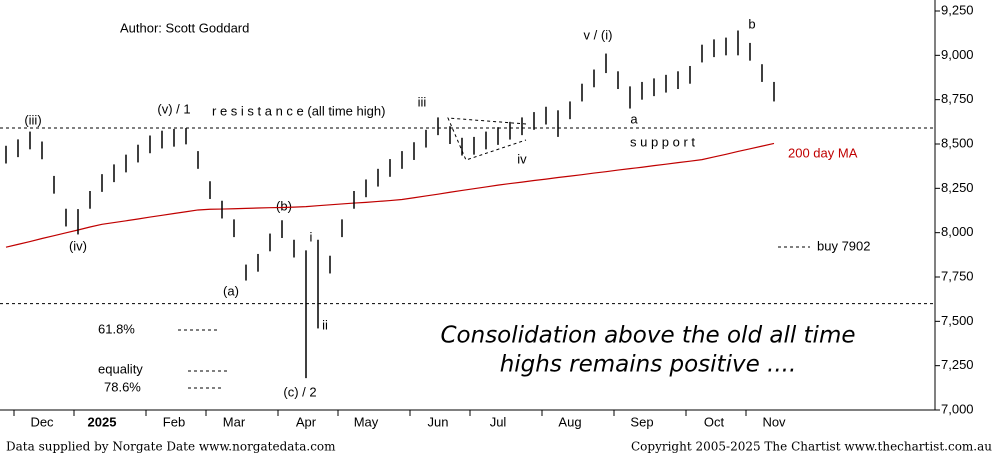 The height and width of the screenshot is (461, 1000). I want to click on support-label: s u p p o r t, so click(662, 141).